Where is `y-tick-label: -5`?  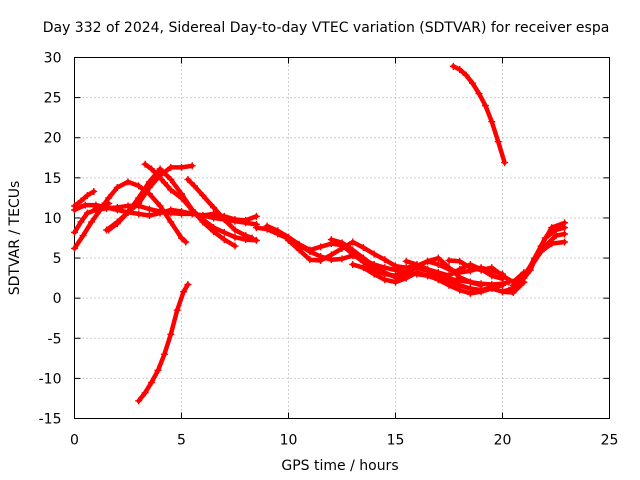
y-tick-label: -5 is located at coordinates (55, 339).